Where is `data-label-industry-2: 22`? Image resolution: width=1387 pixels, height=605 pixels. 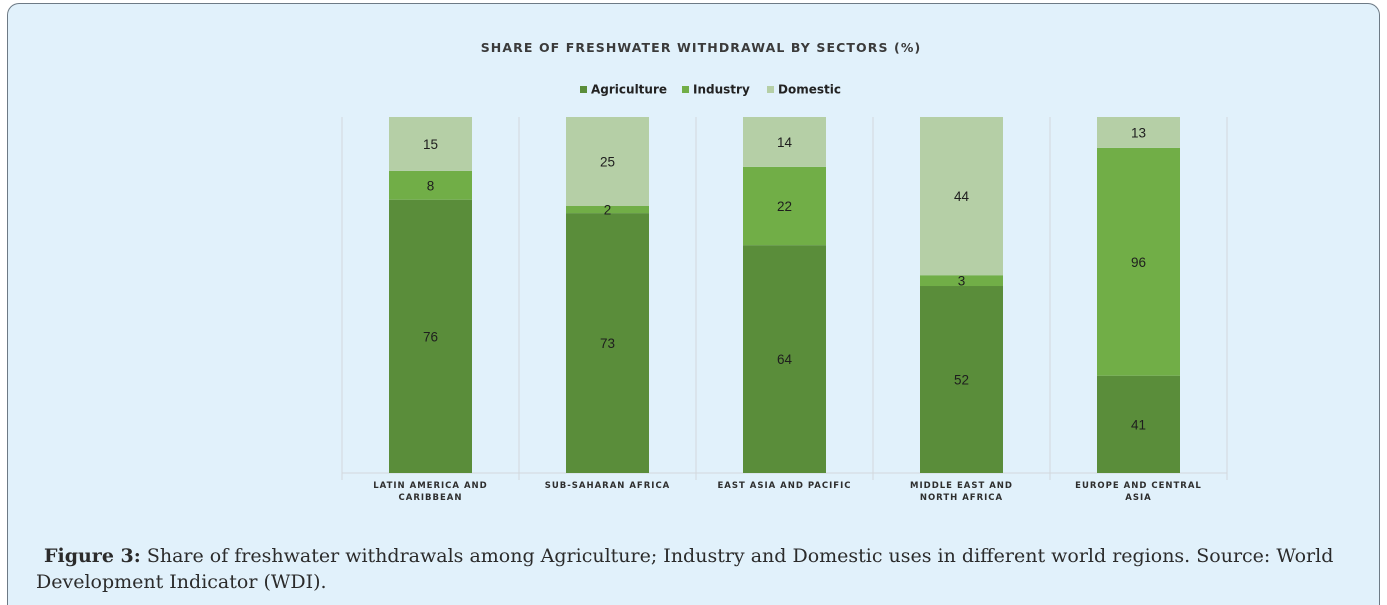 data-label-industry-2: 22 is located at coordinates (784, 206).